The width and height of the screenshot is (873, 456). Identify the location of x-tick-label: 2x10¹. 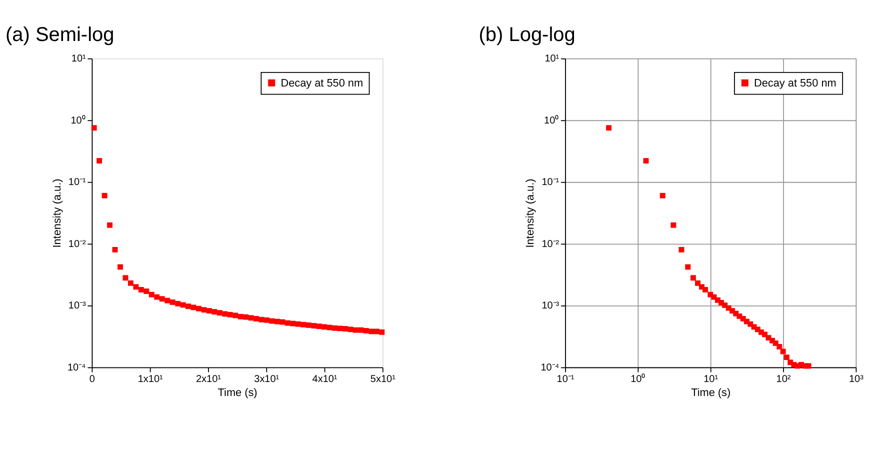
(209, 380).